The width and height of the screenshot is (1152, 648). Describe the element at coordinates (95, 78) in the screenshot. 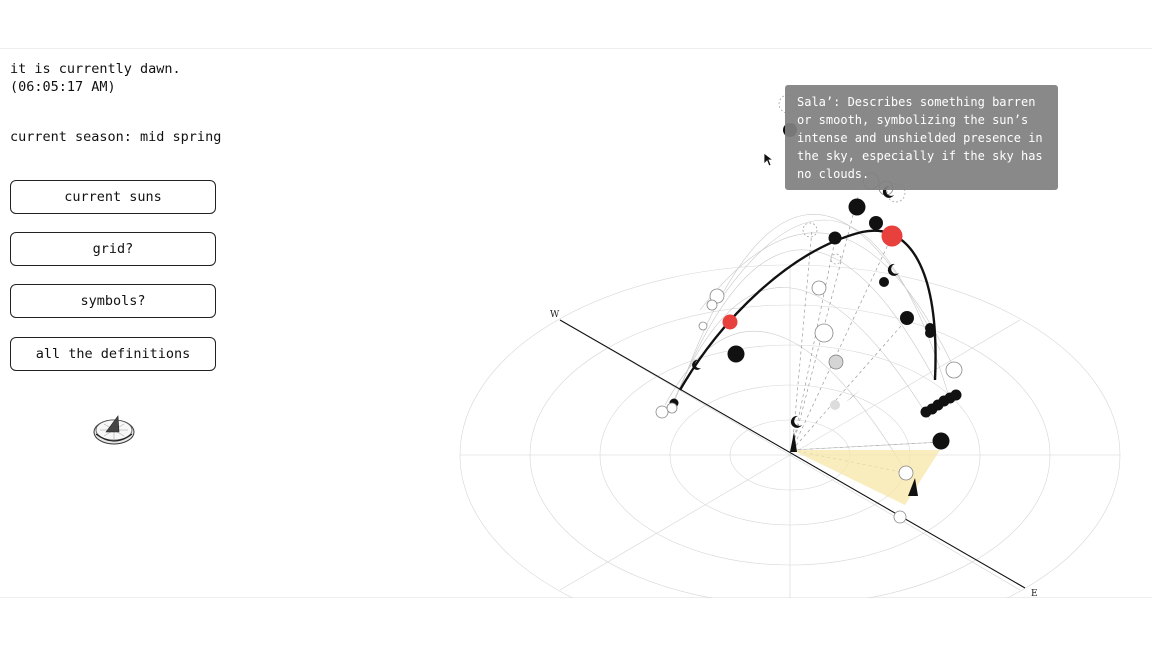

I see `time-status: it is currently dawn. (06:05:17 AM)` at that location.